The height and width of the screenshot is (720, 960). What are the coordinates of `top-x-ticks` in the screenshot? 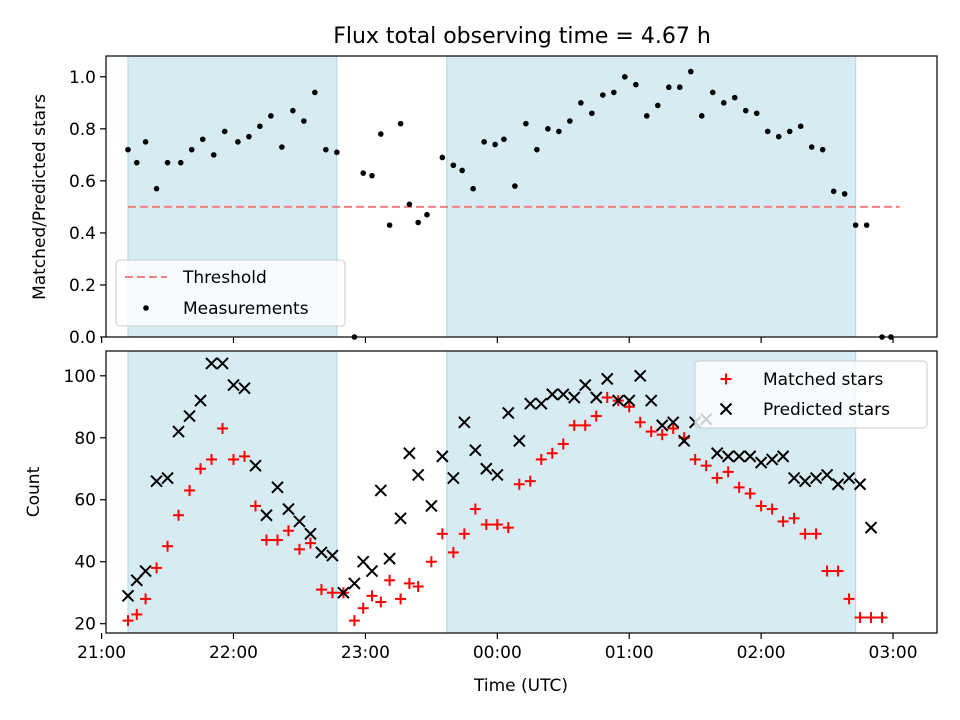 It's located at (497, 340).